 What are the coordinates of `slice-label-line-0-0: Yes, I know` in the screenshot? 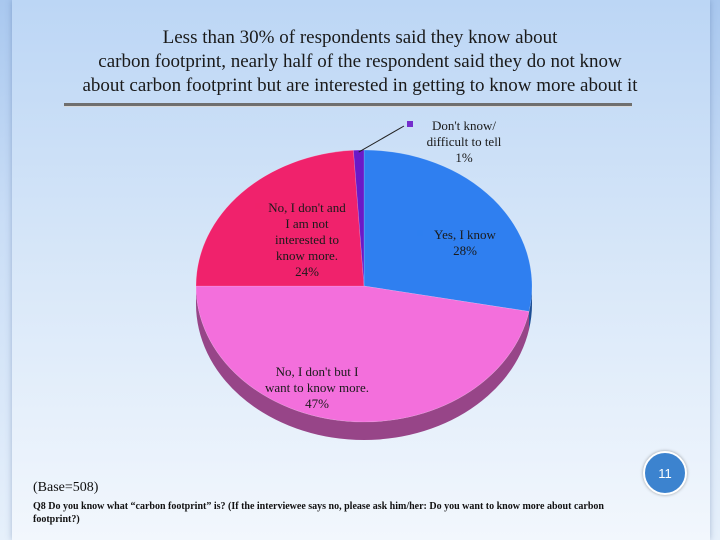 It's located at (465, 234).